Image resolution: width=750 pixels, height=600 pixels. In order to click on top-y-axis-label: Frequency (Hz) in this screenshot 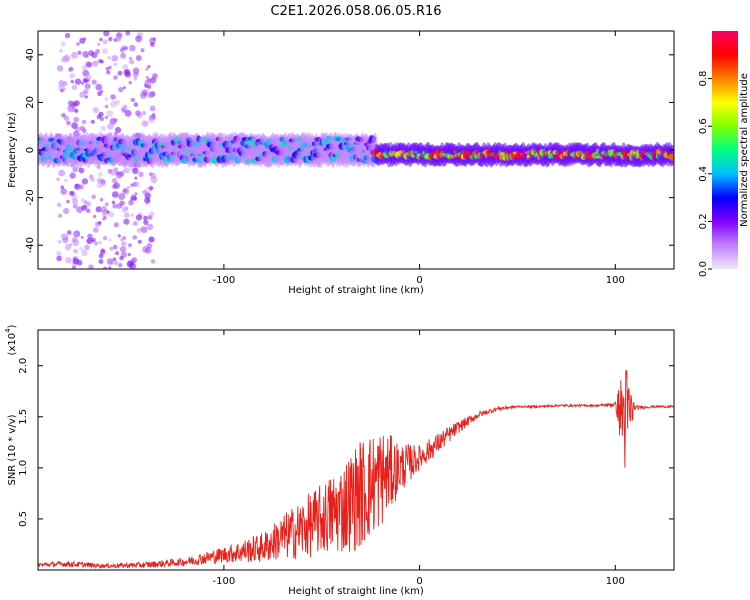, I will do `click(12, 150)`.